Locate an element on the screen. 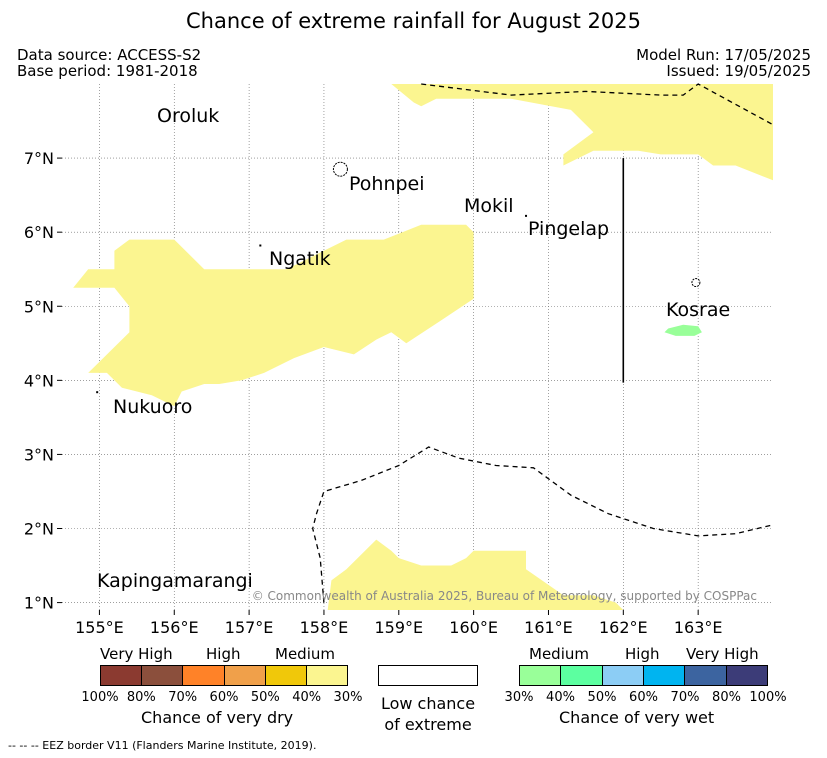  dry-tick-labels: 100% 80% 70% 60% 50% 40% 30% is located at coordinates (221, 698).